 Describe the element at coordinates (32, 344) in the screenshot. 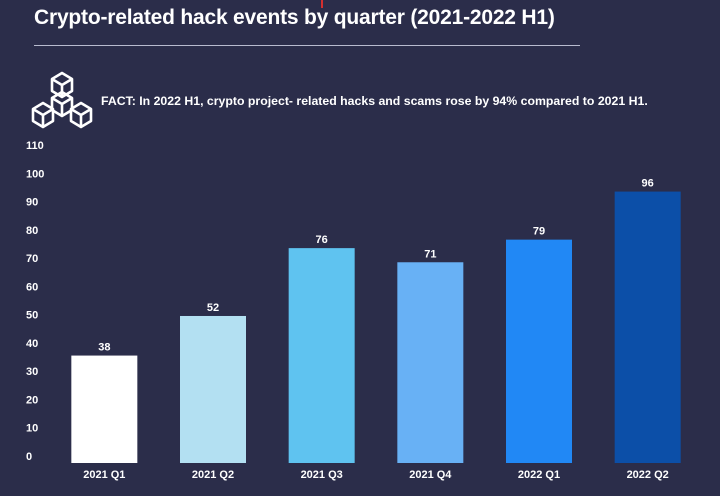

I see `y-tick-label: 40` at that location.